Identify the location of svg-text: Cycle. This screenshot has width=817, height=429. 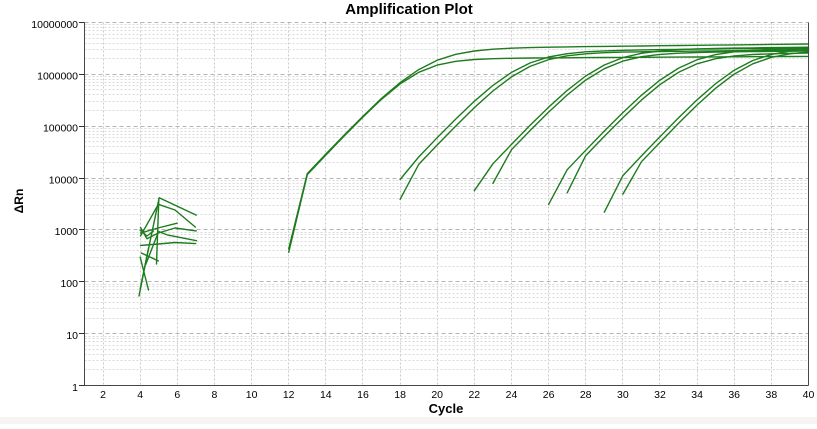
(446, 408).